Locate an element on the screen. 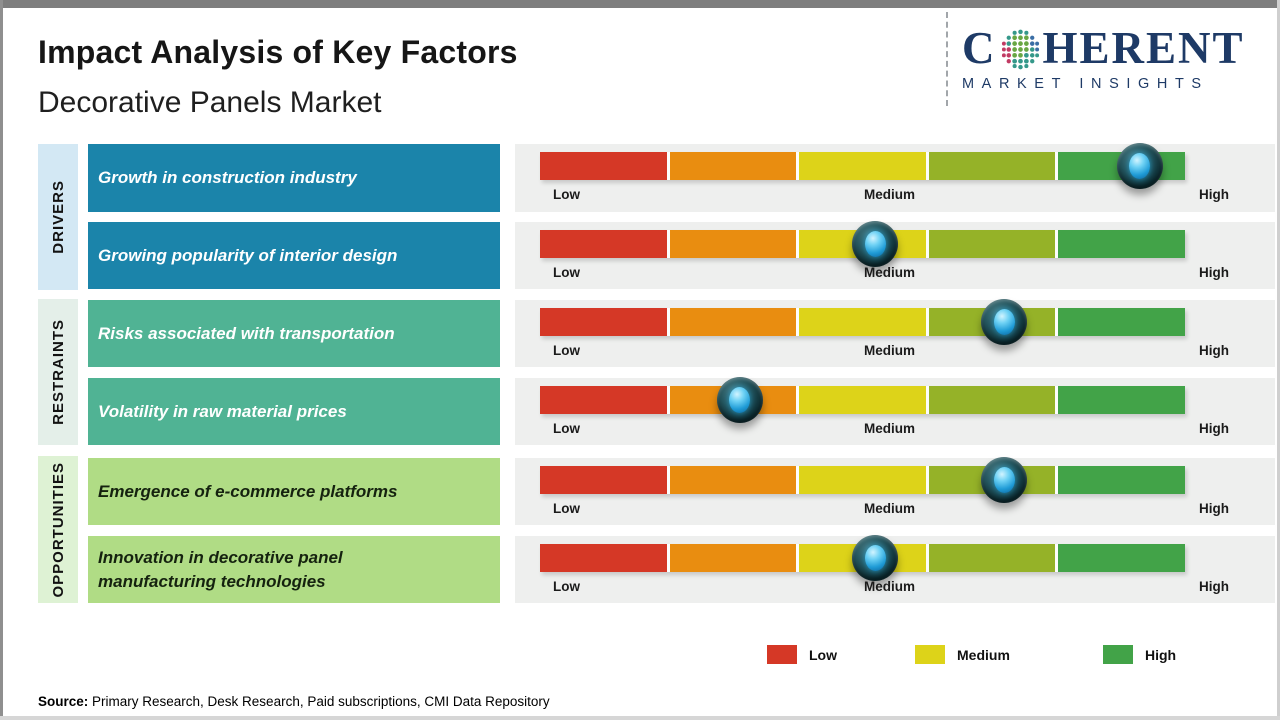  frame-top is located at coordinates (640, 4).